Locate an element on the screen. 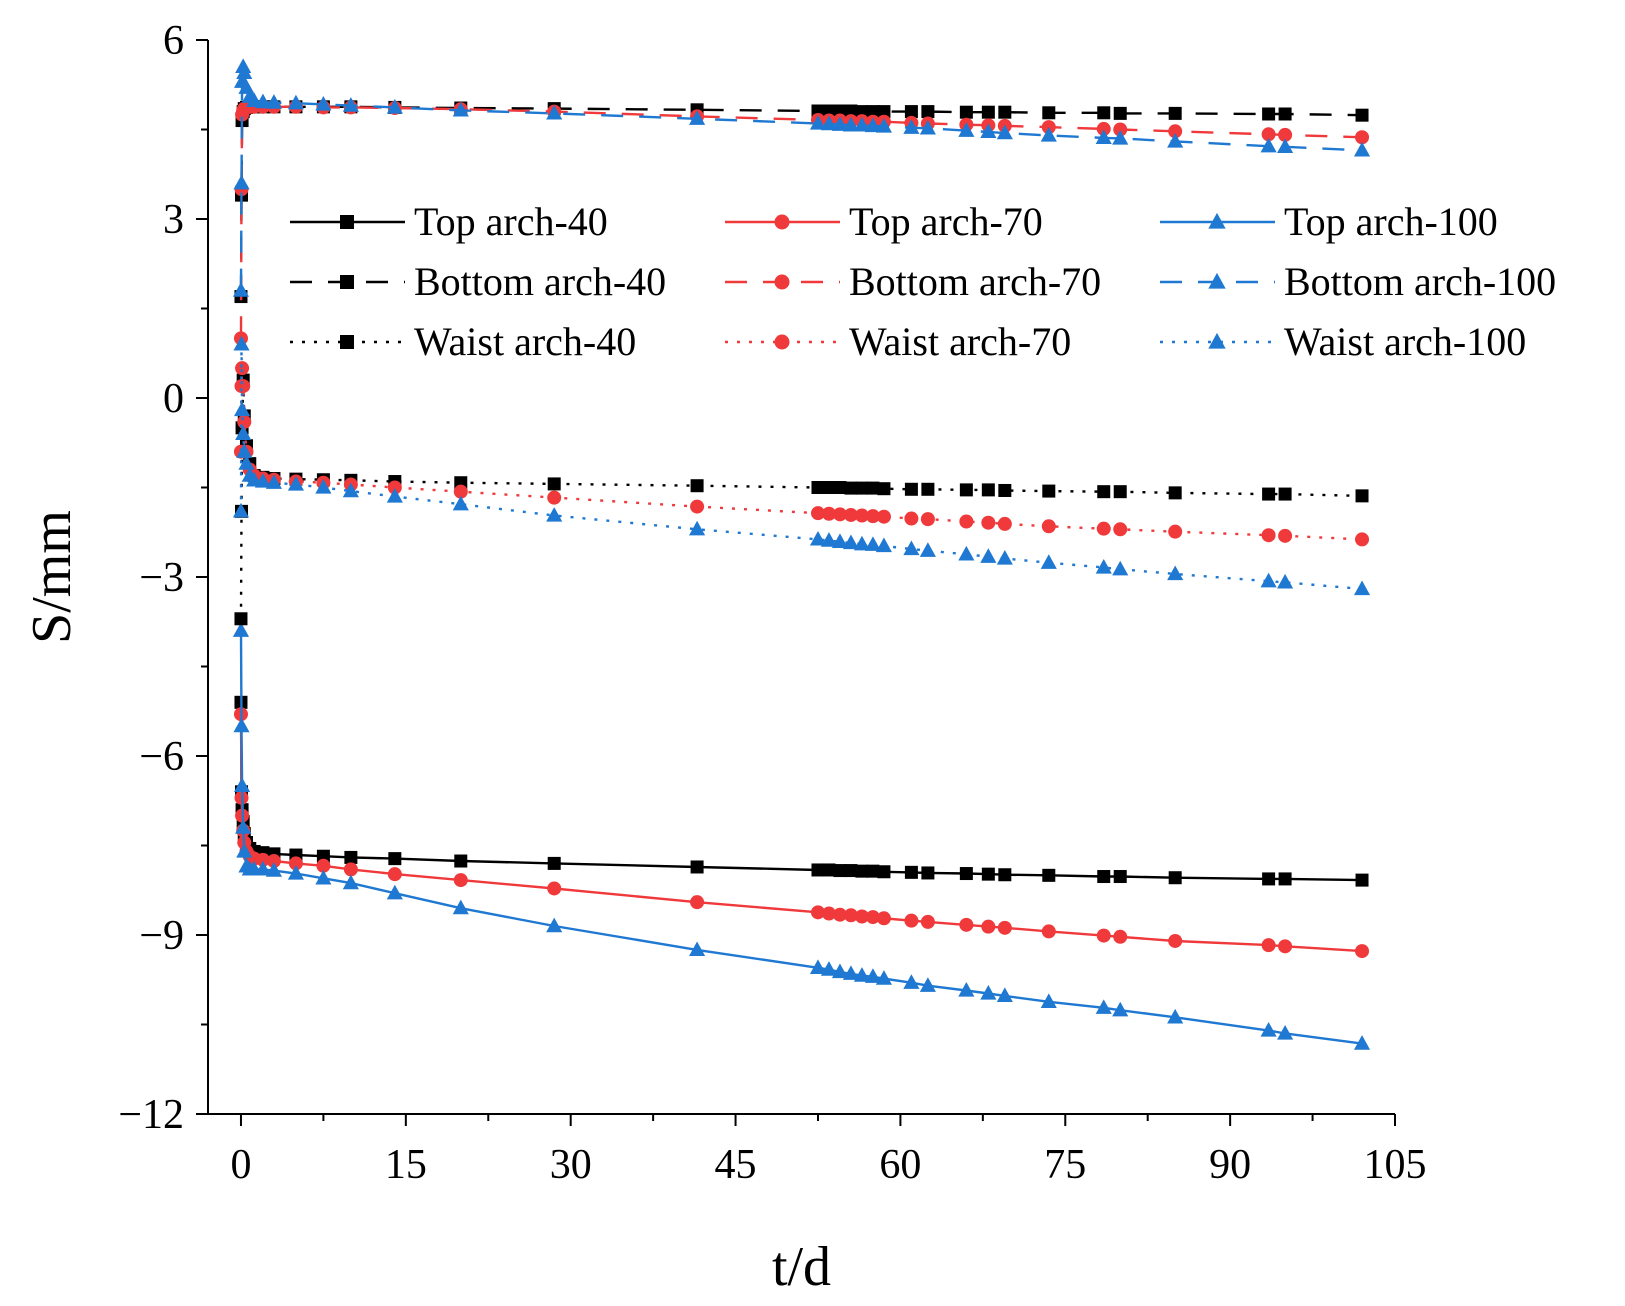  y-tick-label: −3 is located at coordinates (161, 578).